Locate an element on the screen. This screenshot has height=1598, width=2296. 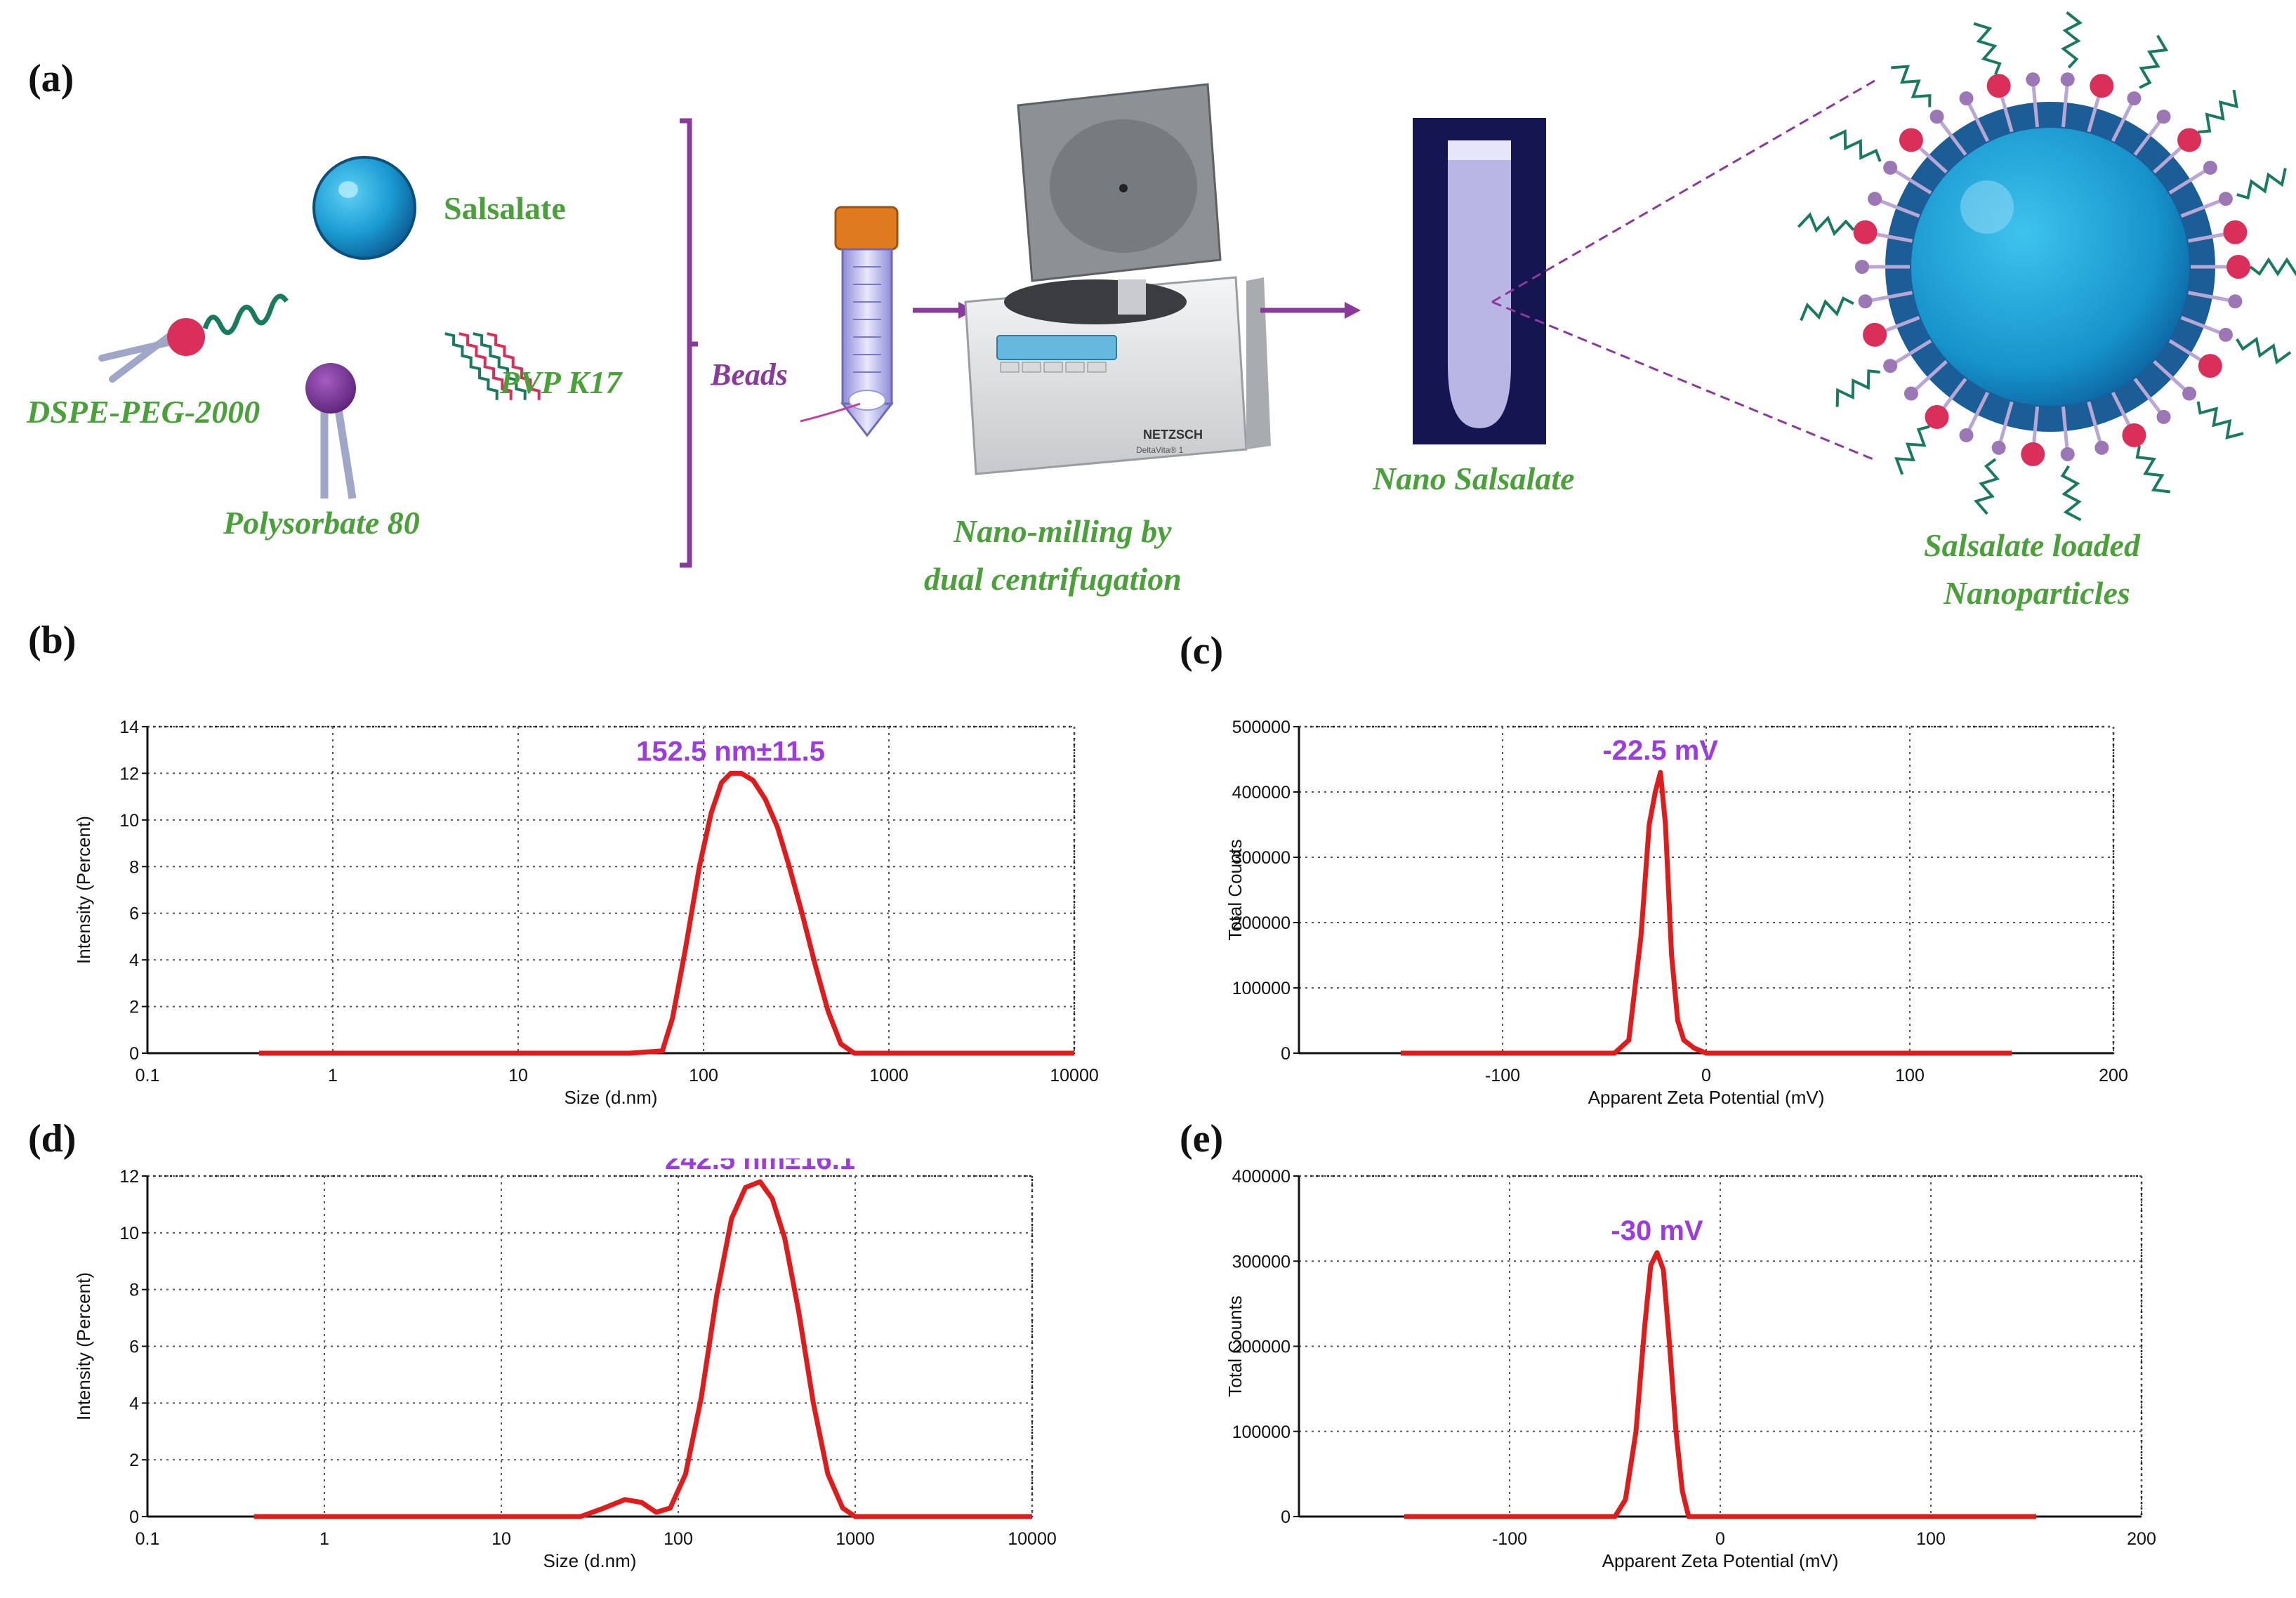
peak-annotation: 152.5 nm±11.5 is located at coordinates (730, 751).